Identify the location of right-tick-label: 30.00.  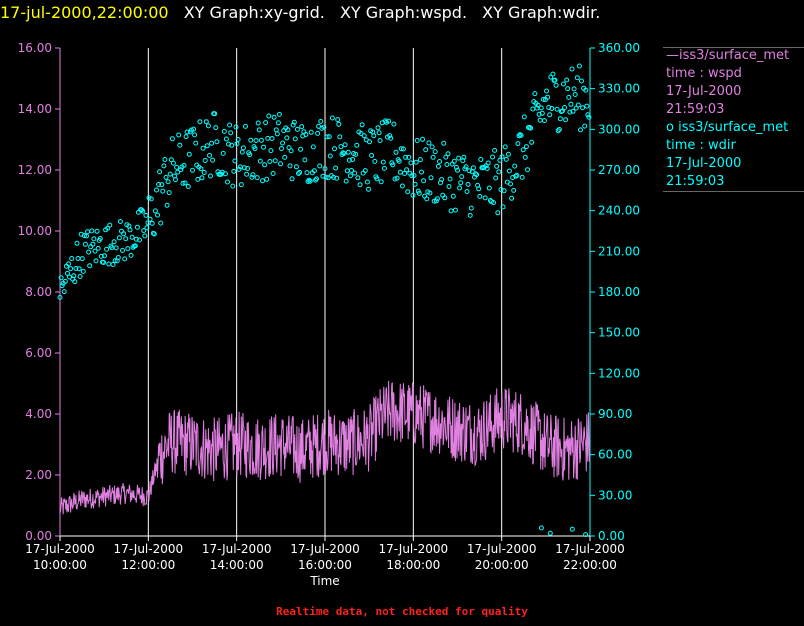
(615, 495).